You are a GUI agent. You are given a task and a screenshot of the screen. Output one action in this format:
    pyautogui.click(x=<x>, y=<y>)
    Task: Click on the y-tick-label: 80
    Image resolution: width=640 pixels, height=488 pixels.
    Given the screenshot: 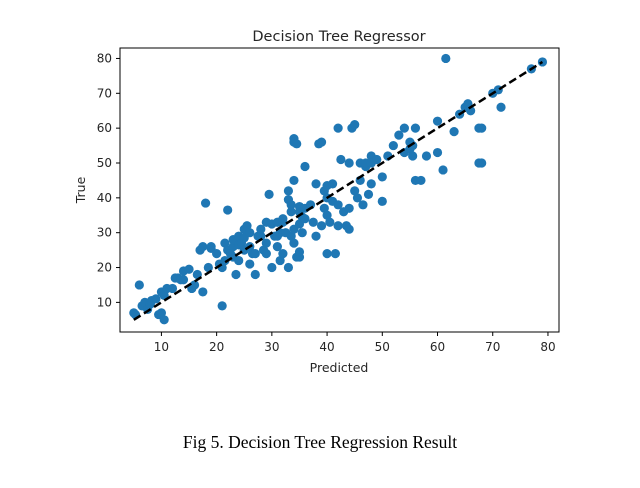 What is the action you would take?
    pyautogui.click(x=104, y=58)
    